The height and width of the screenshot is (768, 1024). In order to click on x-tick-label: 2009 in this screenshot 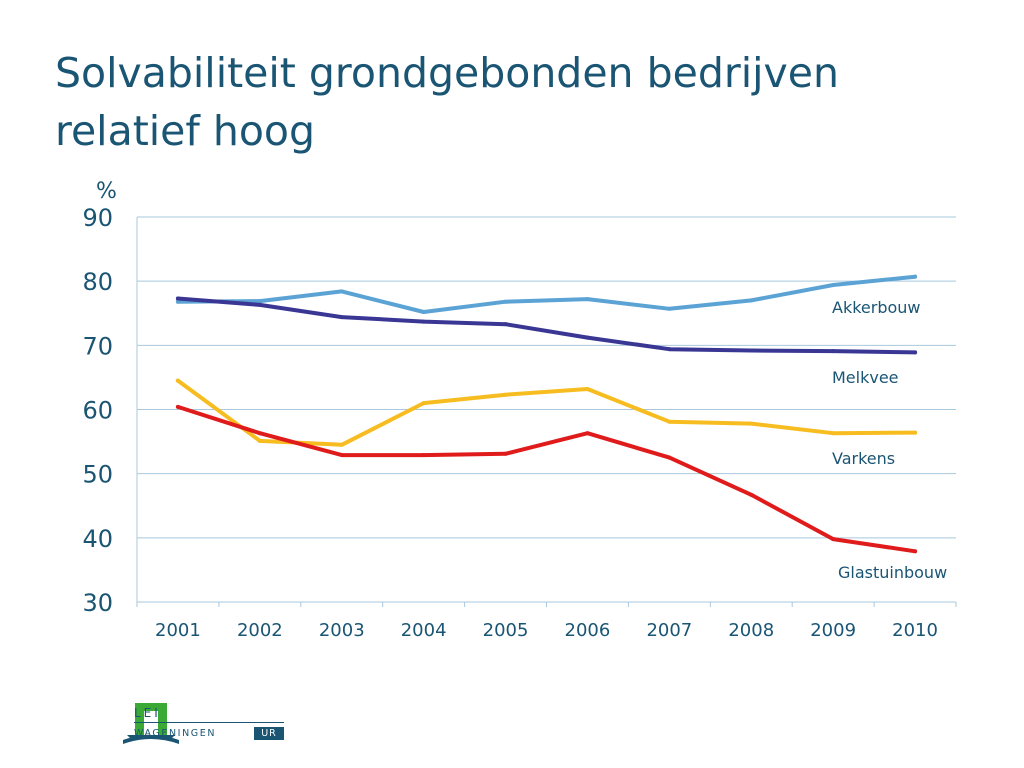, I will do `click(833, 630)`.